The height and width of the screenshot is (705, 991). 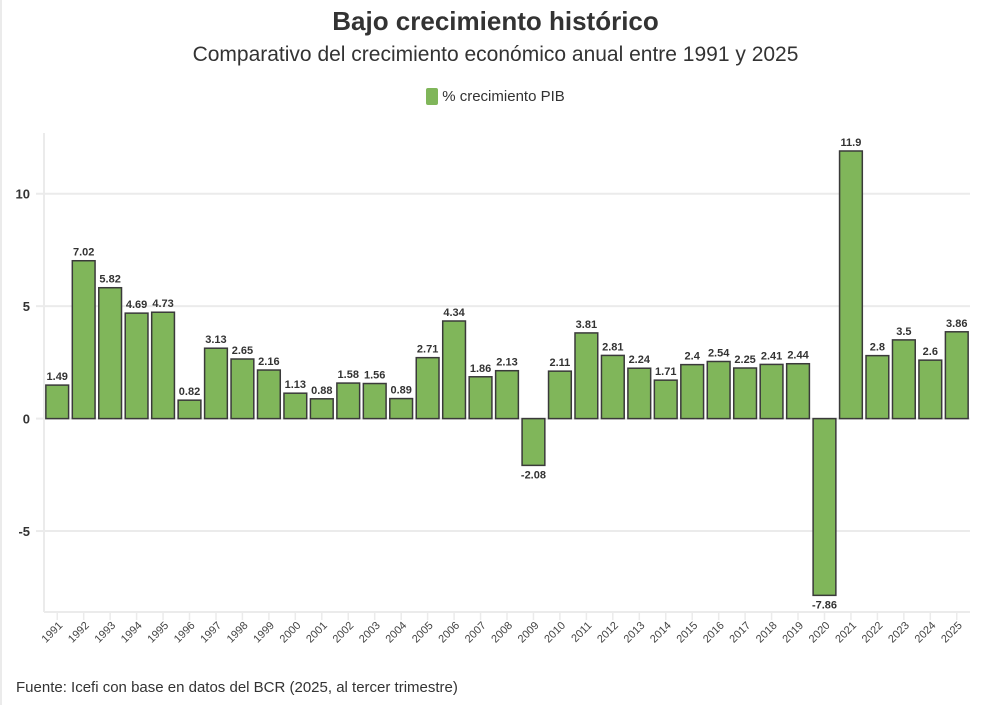 I want to click on y-tick-label: 0, so click(x=26, y=419).